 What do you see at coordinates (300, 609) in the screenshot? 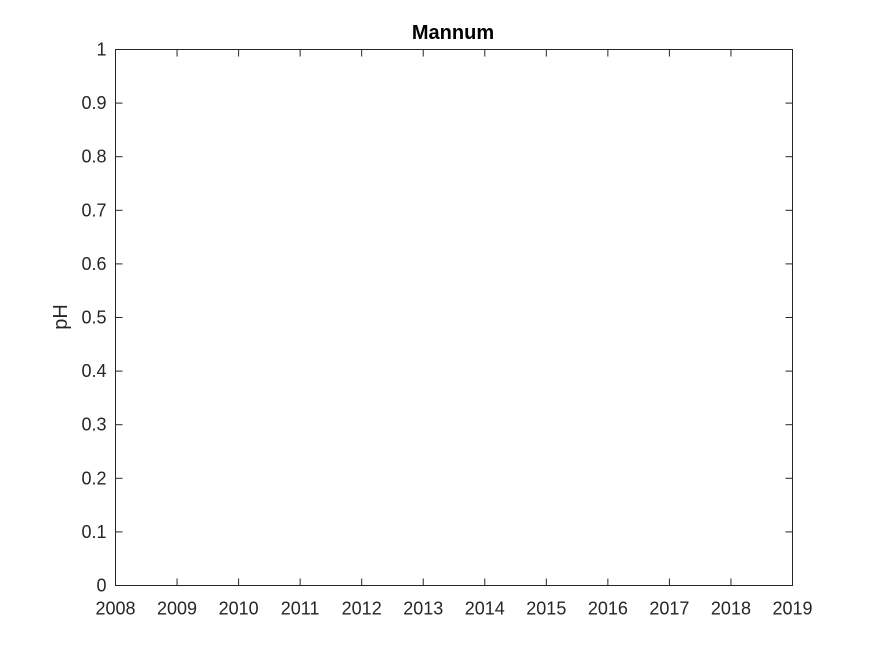
I see `x-tick-label: 2011` at bounding box center [300, 609].